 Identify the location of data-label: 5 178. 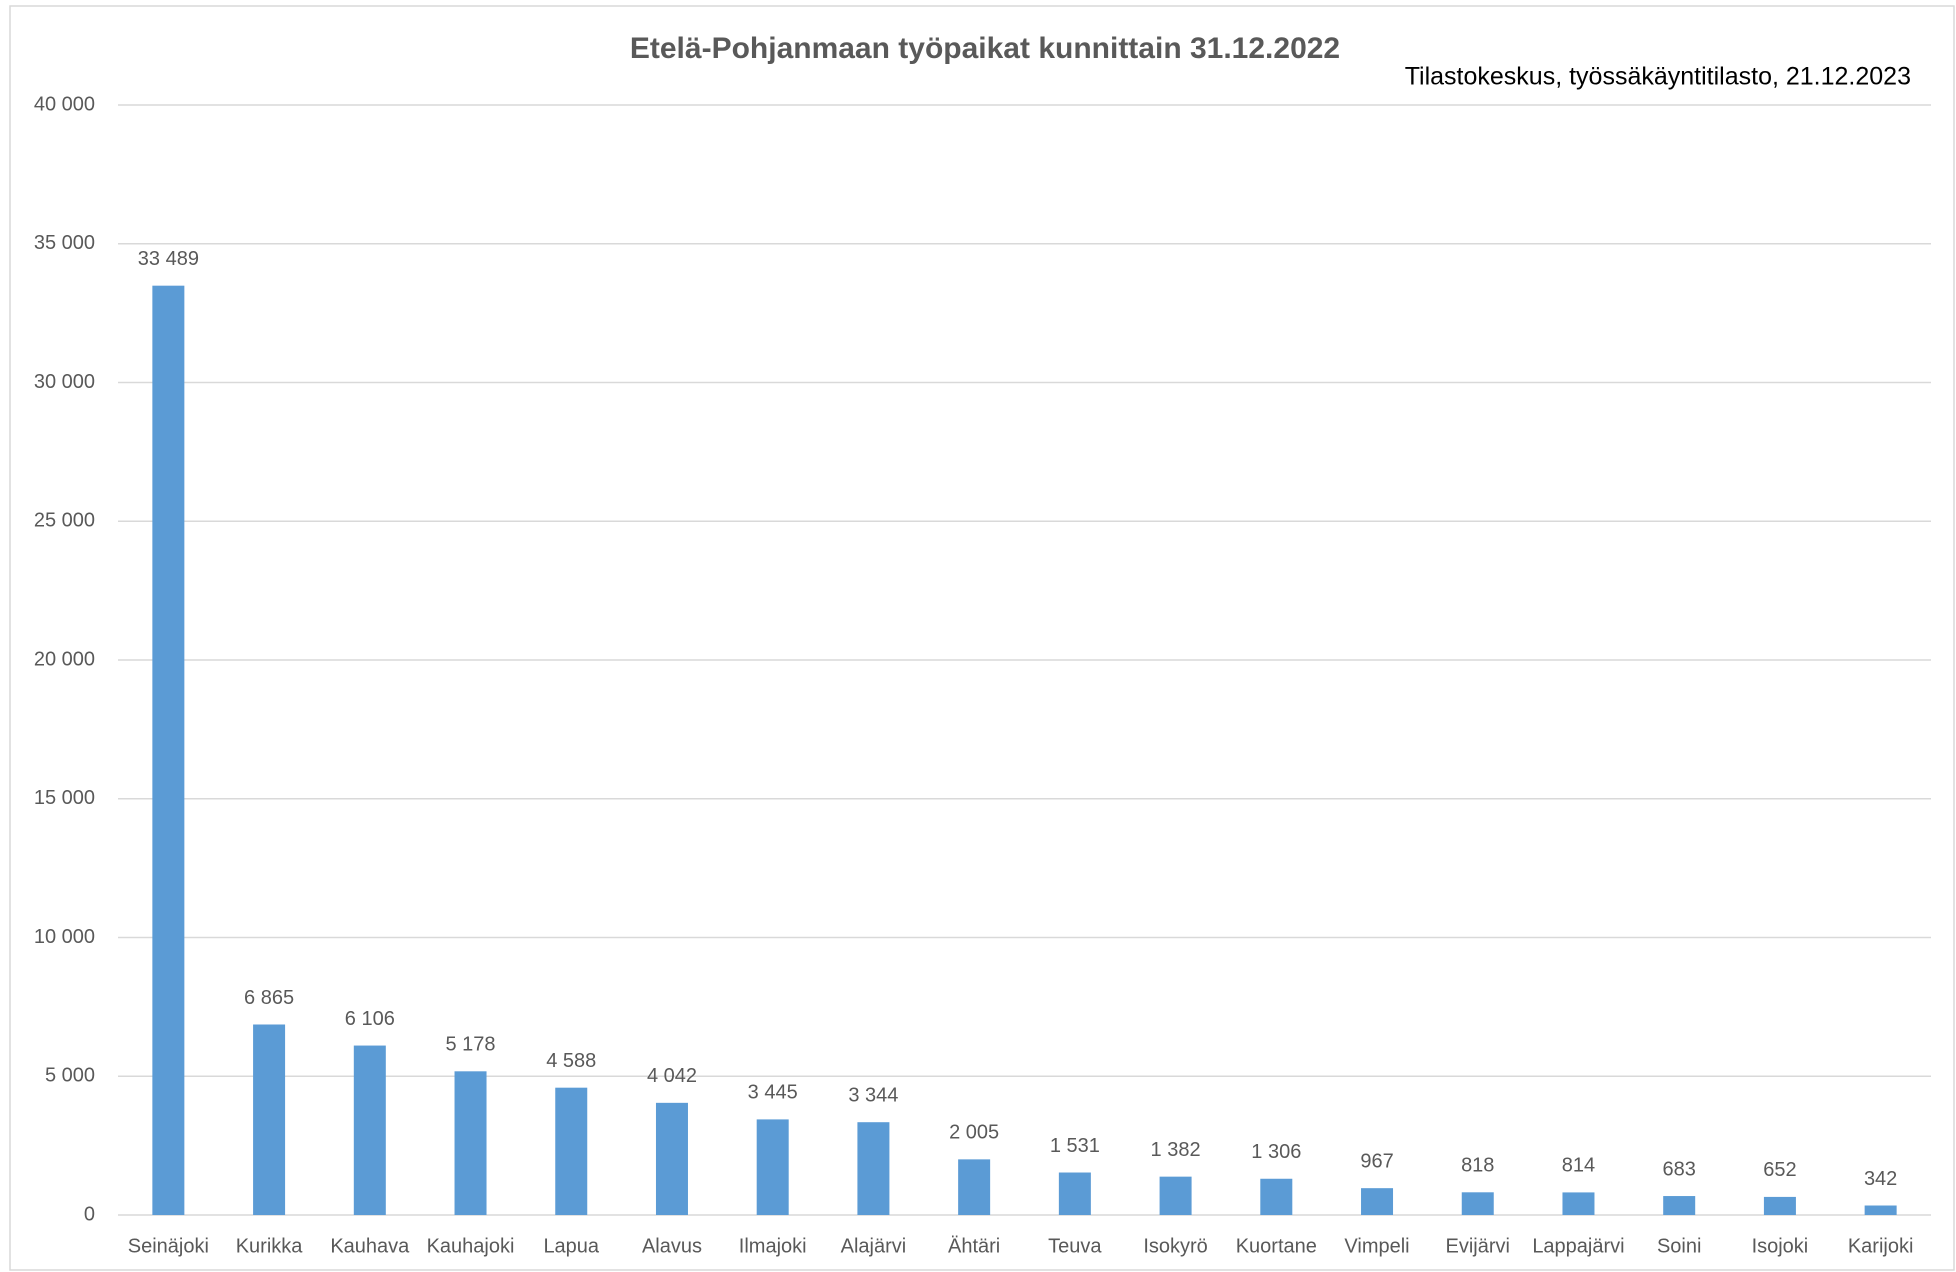
(470, 1045).